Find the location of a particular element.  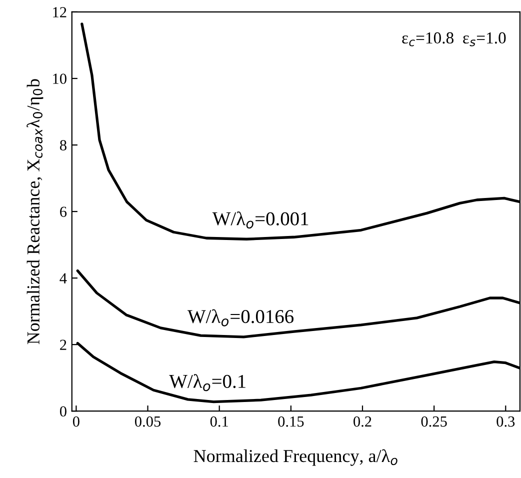

y-tick-label: 8 is located at coordinates (63, 145).